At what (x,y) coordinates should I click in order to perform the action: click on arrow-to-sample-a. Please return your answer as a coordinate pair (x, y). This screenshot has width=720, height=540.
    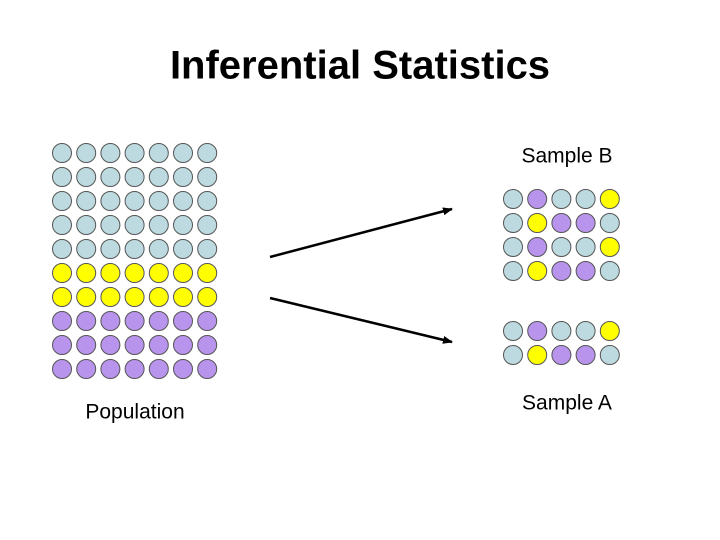
    Looking at the image, I should click on (361, 320).